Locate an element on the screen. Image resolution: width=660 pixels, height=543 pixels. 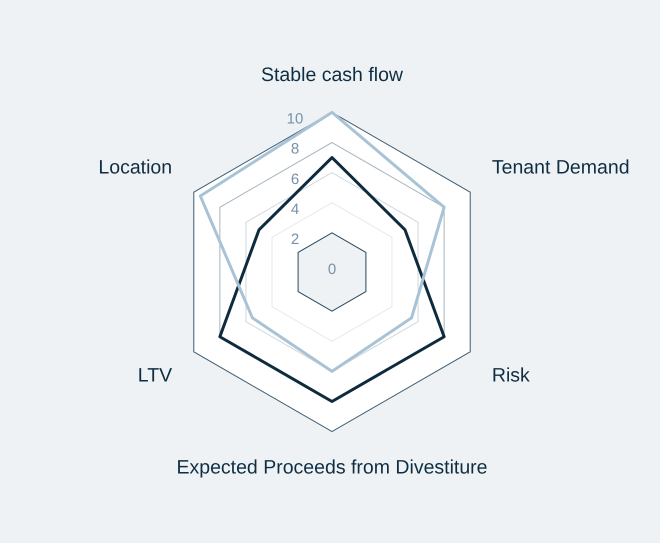
spoke-label: LTV is located at coordinates (155, 375).